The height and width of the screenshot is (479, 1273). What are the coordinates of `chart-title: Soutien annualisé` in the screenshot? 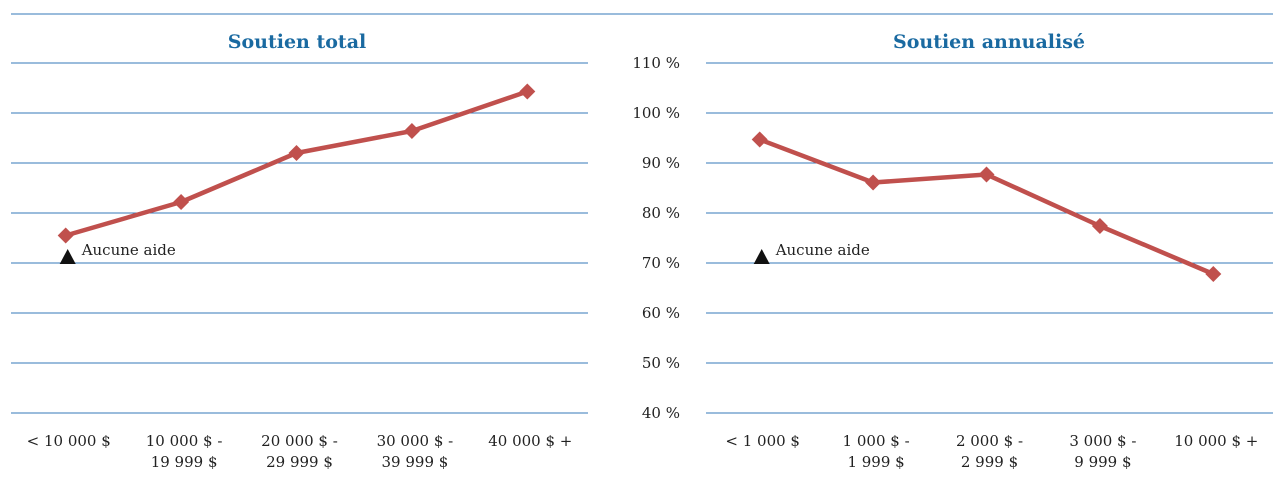 It's located at (989, 42).